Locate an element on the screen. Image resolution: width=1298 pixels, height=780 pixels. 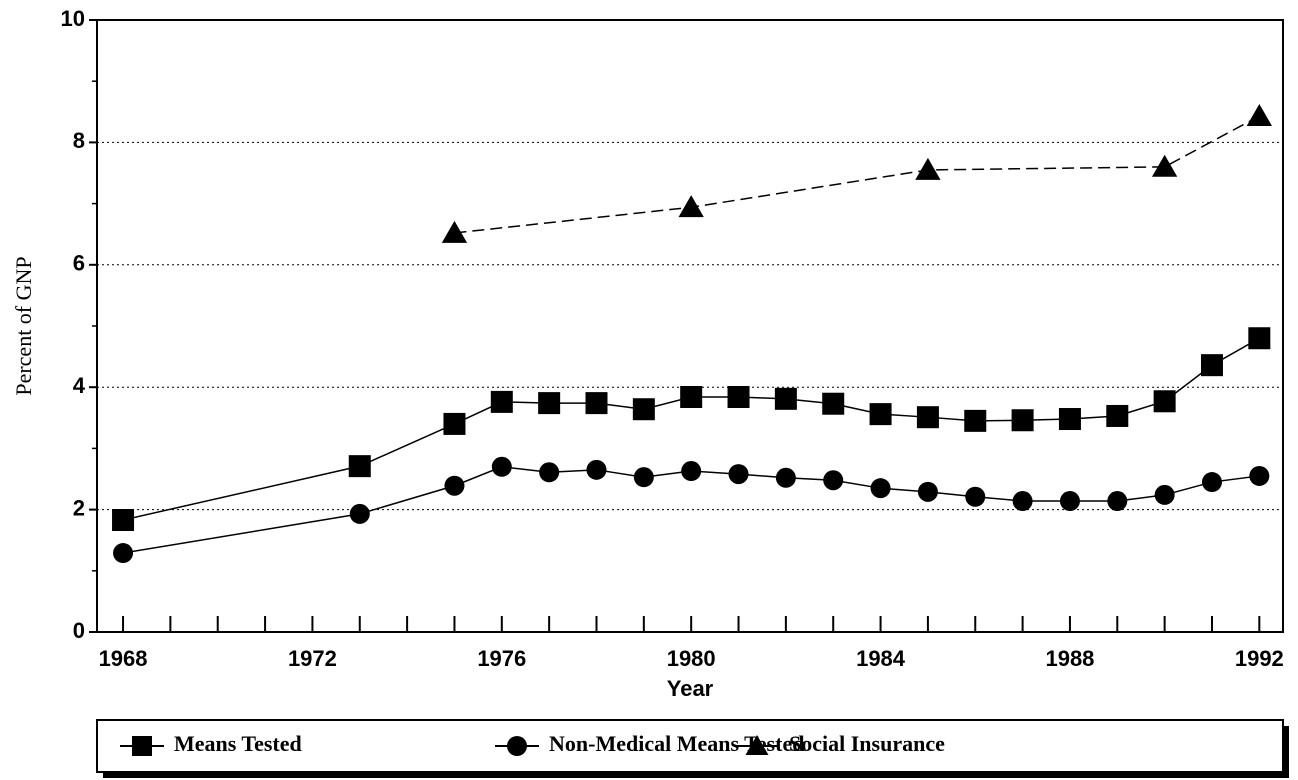
y-tick-label: 8 is located at coordinates (79, 140).